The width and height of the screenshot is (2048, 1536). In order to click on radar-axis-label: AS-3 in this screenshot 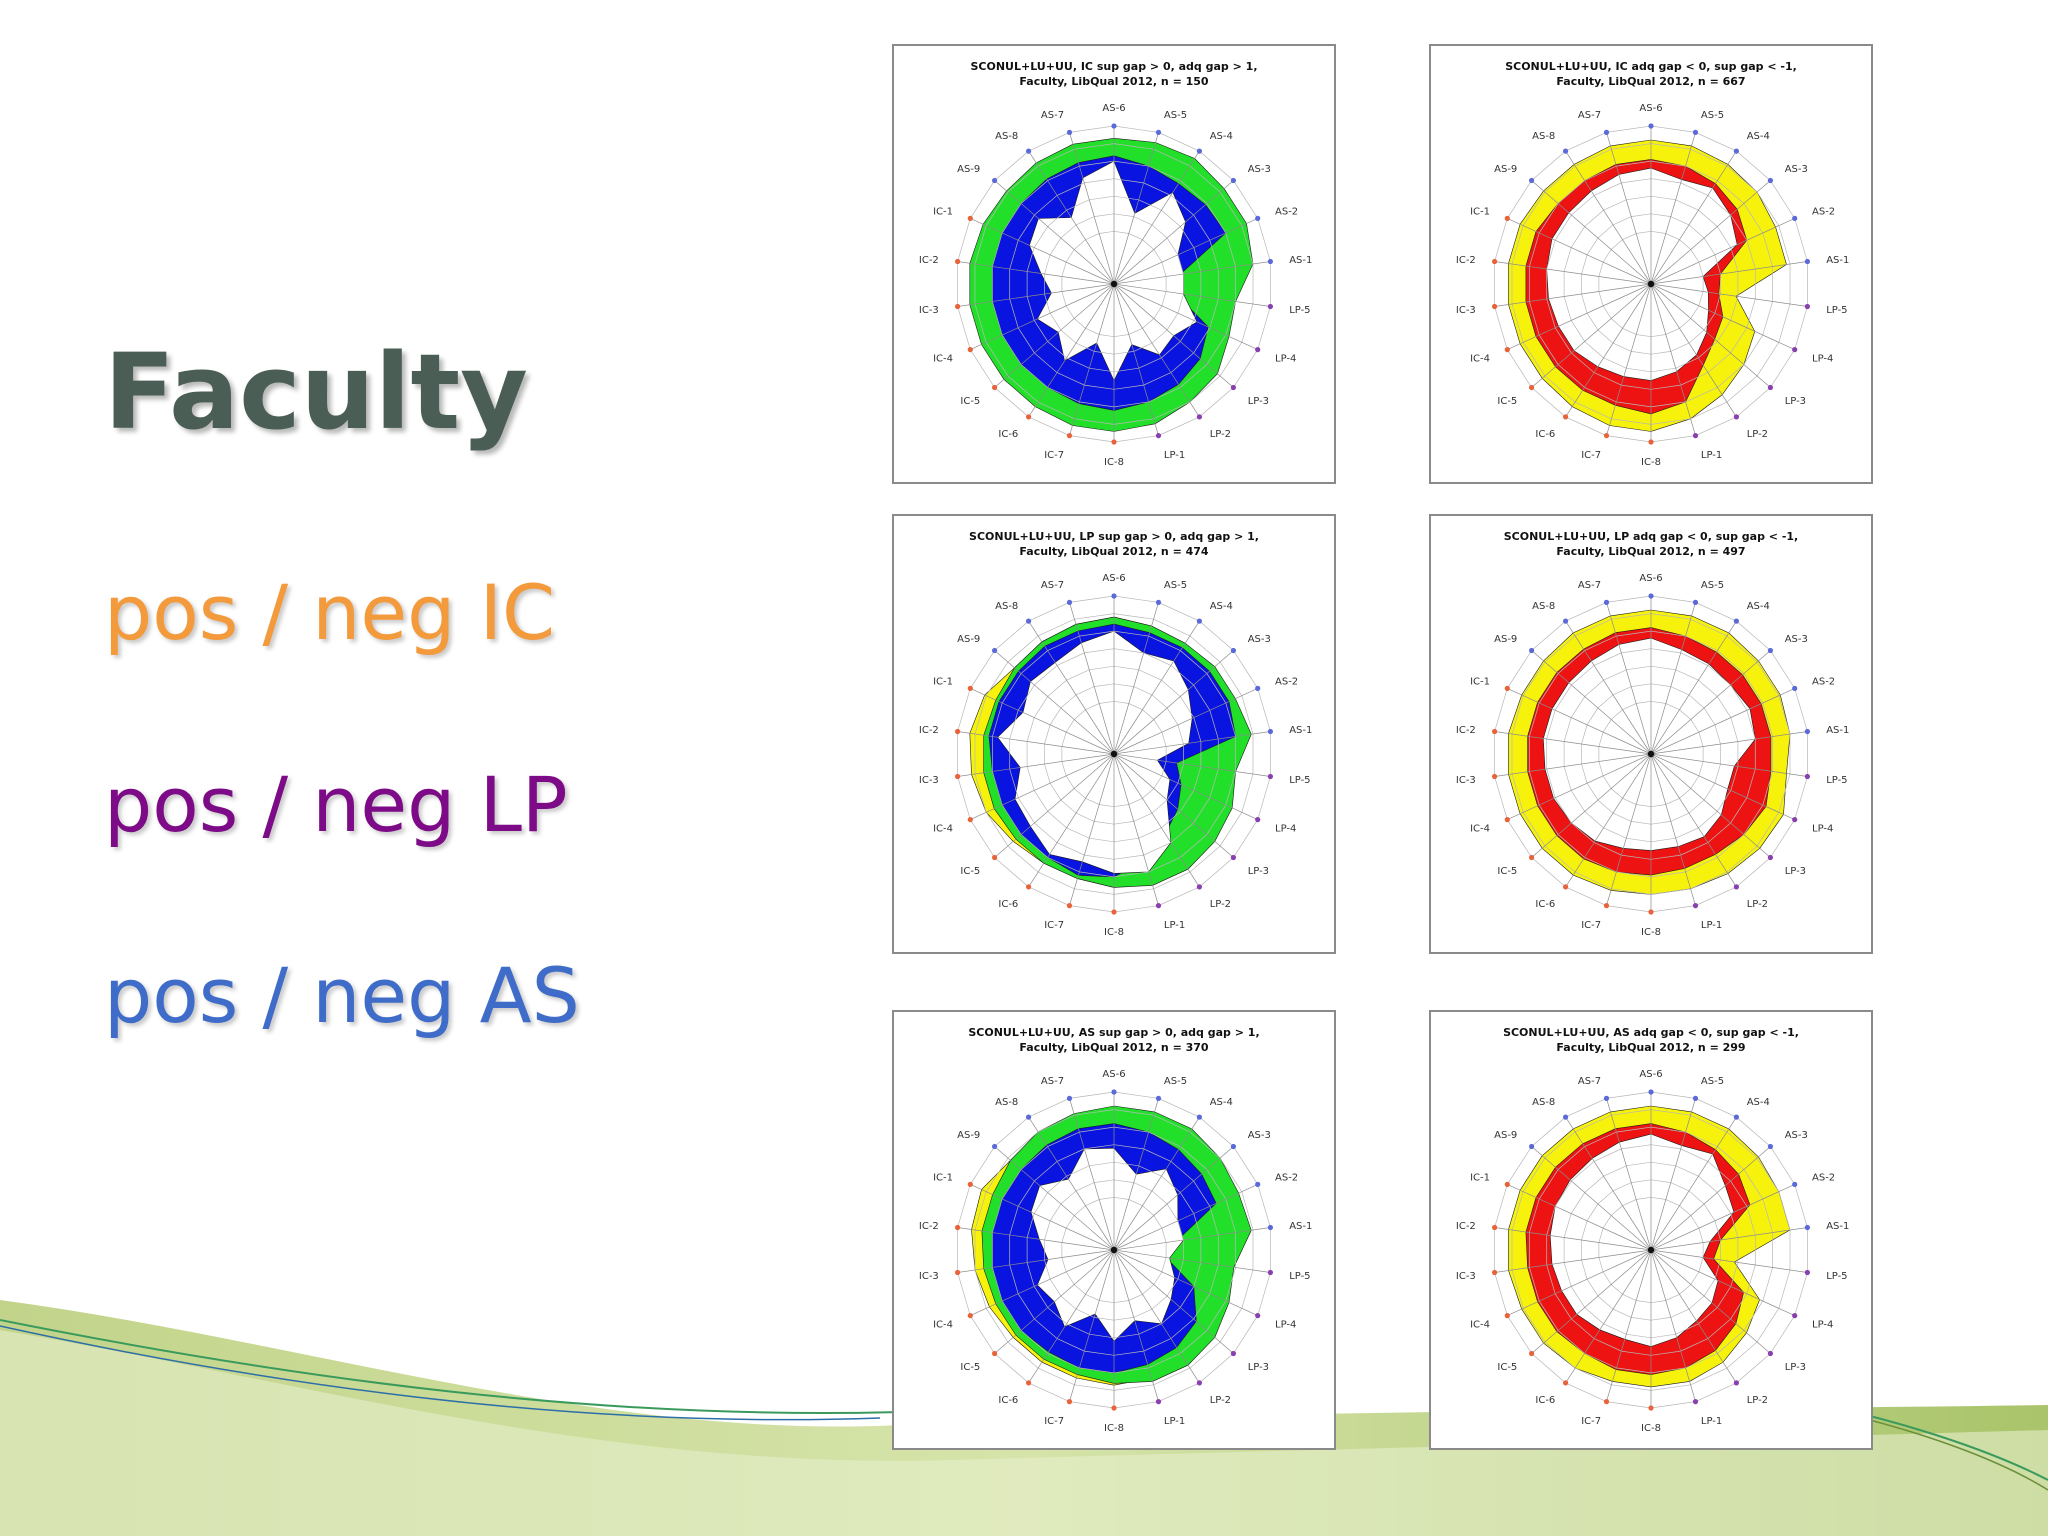, I will do `click(1796, 639)`.